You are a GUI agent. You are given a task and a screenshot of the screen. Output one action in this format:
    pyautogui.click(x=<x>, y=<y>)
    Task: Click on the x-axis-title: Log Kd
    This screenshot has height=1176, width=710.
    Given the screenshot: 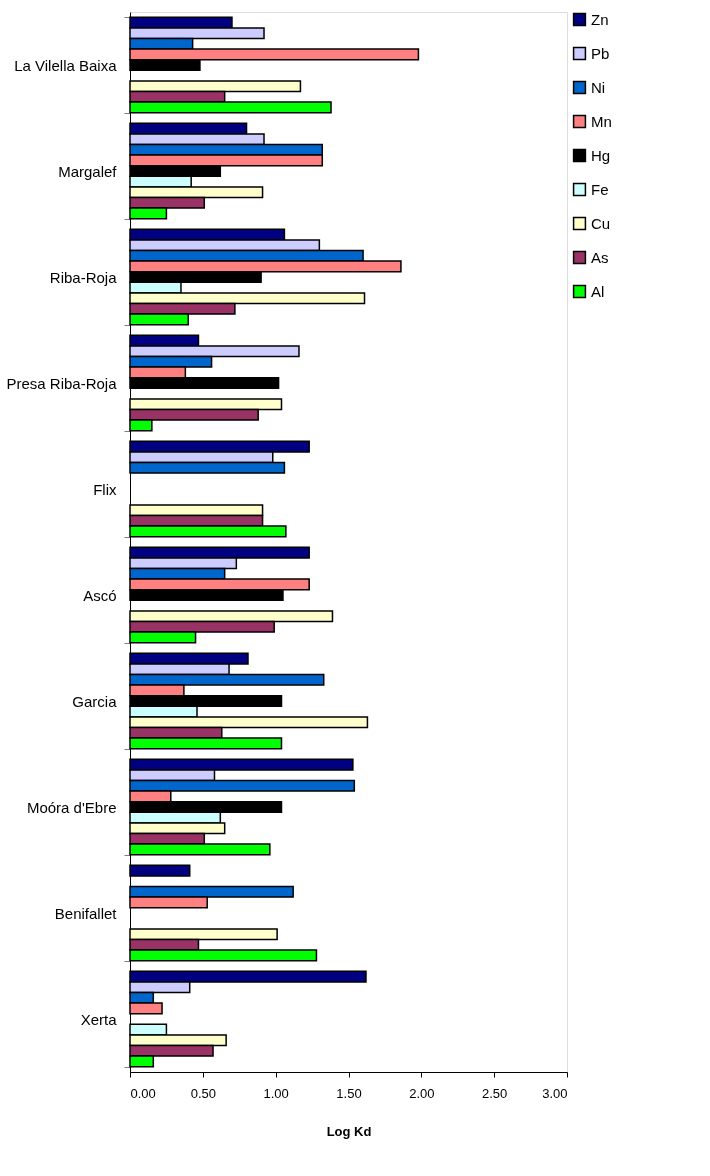 What is the action you would take?
    pyautogui.click(x=349, y=1131)
    